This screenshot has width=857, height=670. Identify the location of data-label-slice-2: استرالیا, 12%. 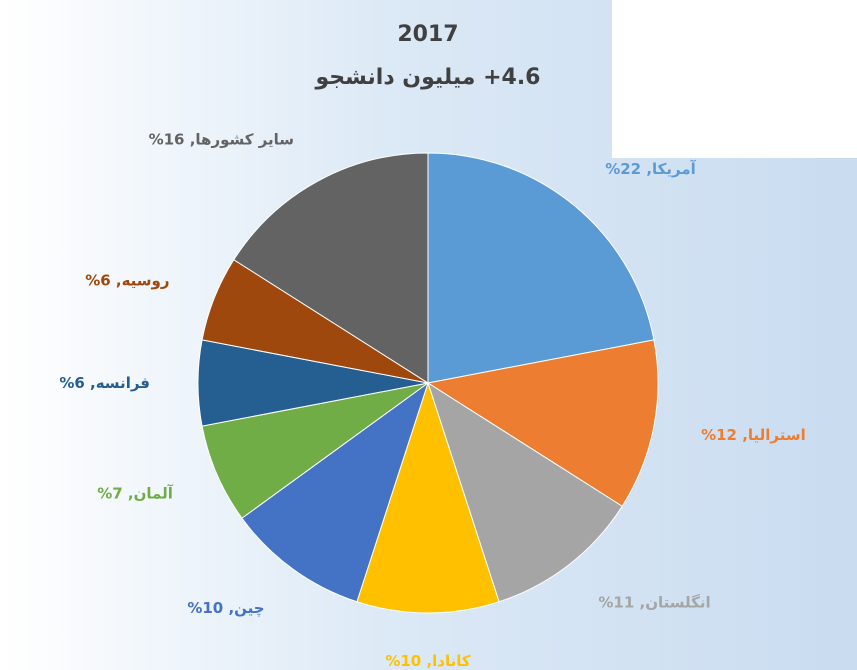
(753, 435).